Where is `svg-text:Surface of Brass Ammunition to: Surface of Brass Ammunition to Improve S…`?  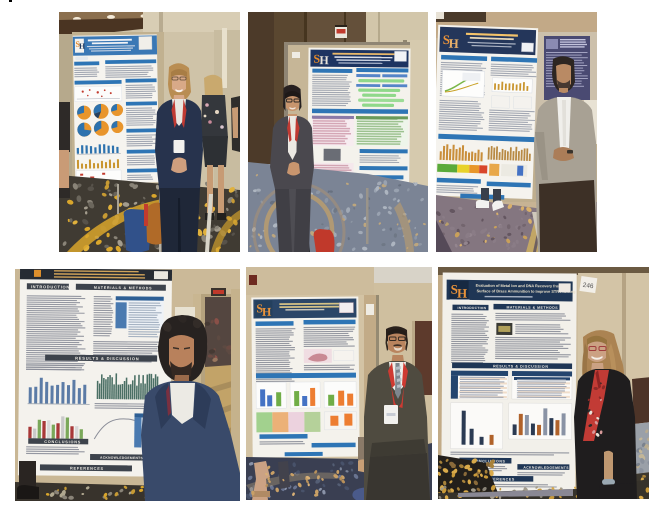 svg-text:Surface of Brass Ammunition to: Surface of Brass Ammunition to Improve S… is located at coordinates (527, 291).